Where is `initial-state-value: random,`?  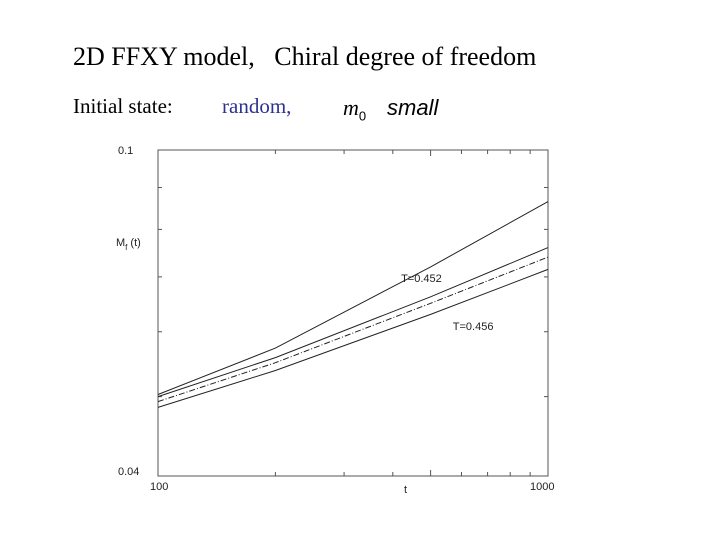 initial-state-value: random, is located at coordinates (257, 106).